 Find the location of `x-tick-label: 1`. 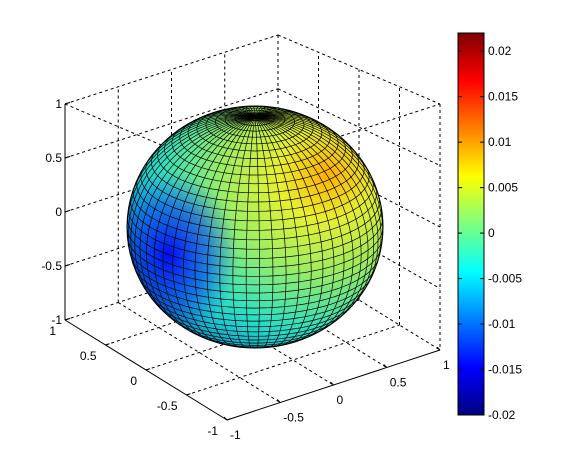

x-tick-label: 1 is located at coordinates (446, 365).